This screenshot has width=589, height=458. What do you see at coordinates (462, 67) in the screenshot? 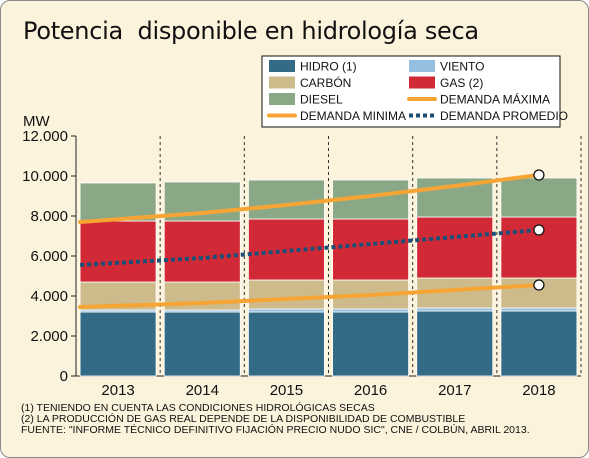
I see `legend-label-viento: VIENTO` at bounding box center [462, 67].